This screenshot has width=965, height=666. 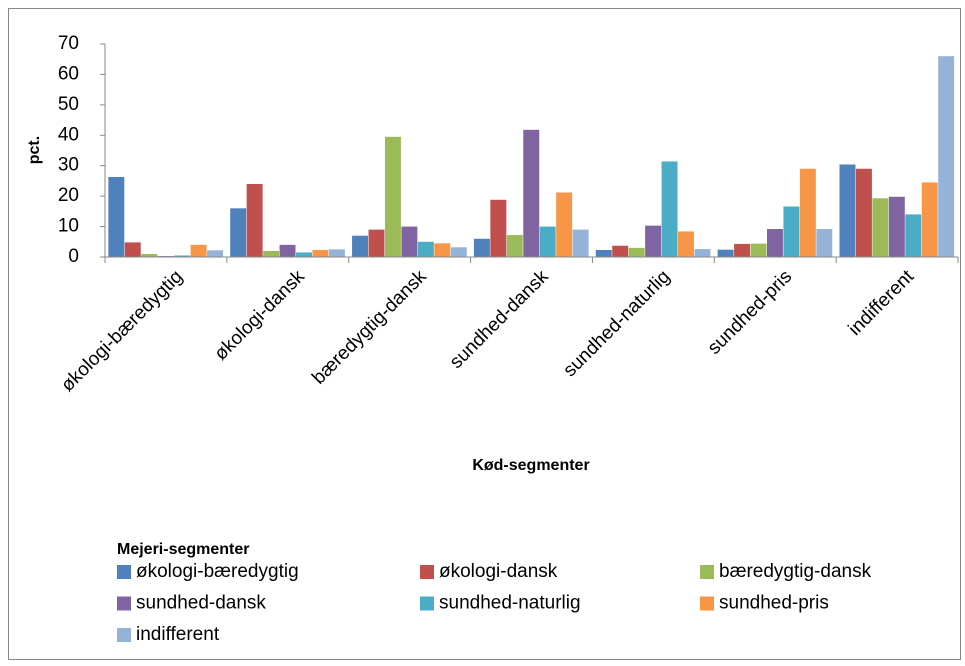 I want to click on y-axis-title: pct., so click(x=34, y=150).